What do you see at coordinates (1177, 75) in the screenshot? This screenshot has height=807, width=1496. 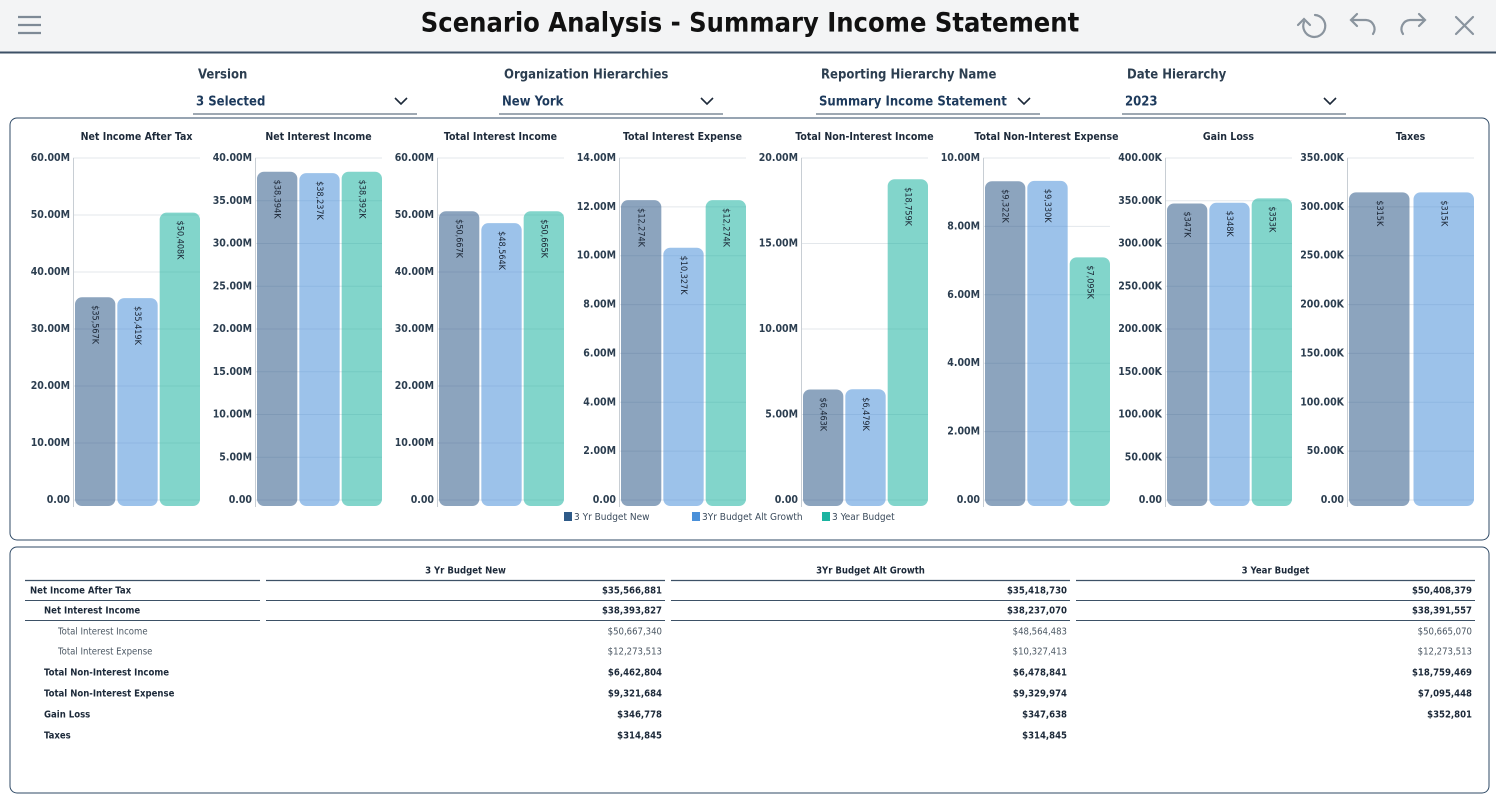 I see `filter-label: Date Hierarchy` at bounding box center [1177, 75].